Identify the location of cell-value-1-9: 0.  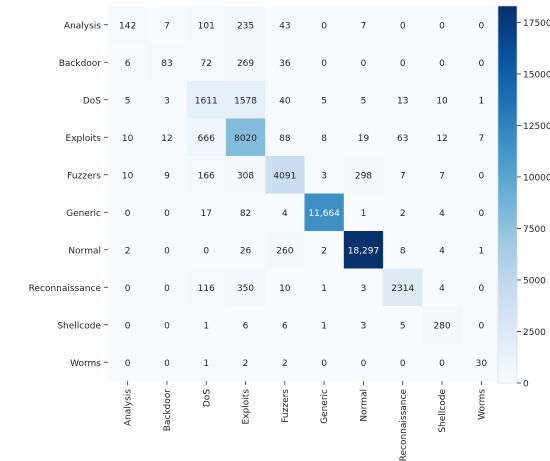
(481, 64).